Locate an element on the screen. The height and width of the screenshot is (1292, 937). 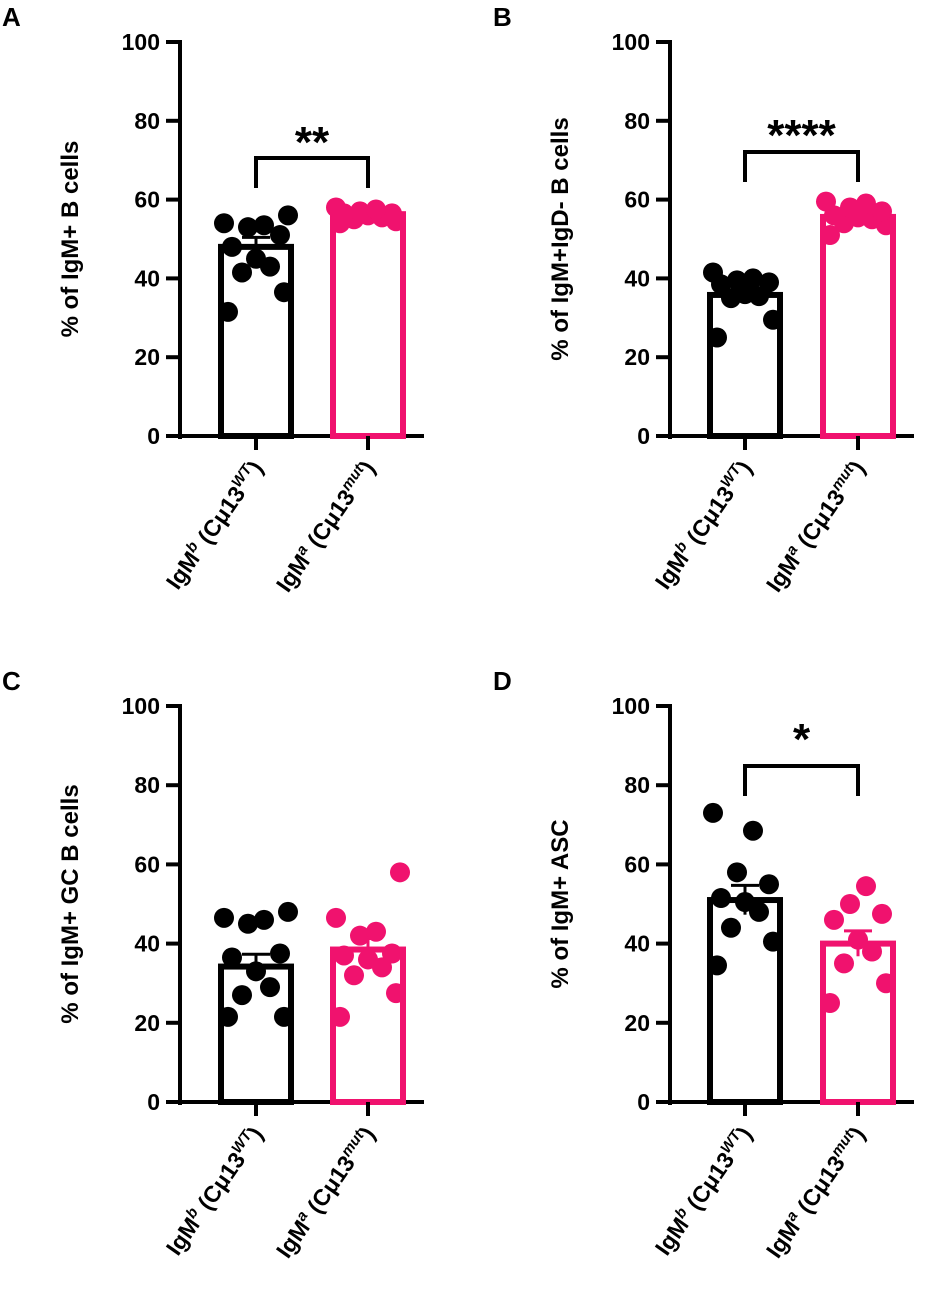
significance-label: * is located at coordinates (802, 739).